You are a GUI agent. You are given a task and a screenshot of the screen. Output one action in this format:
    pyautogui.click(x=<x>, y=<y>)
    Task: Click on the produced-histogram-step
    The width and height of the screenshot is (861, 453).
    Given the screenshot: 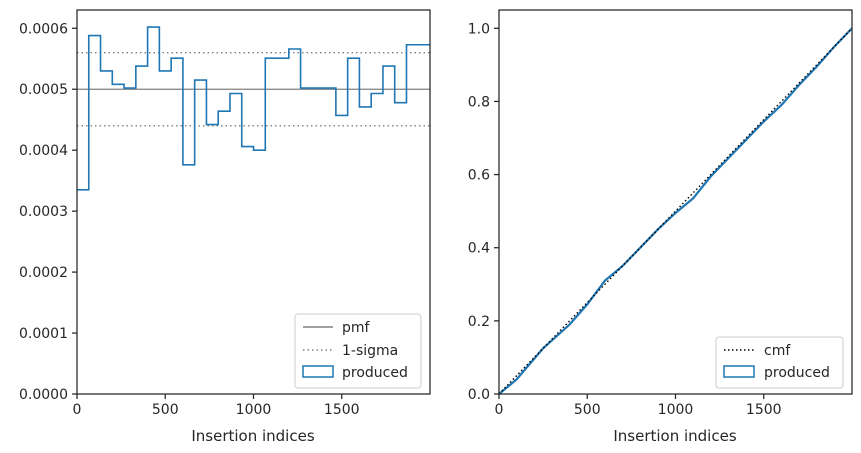 What is the action you would take?
    pyautogui.click(x=254, y=108)
    